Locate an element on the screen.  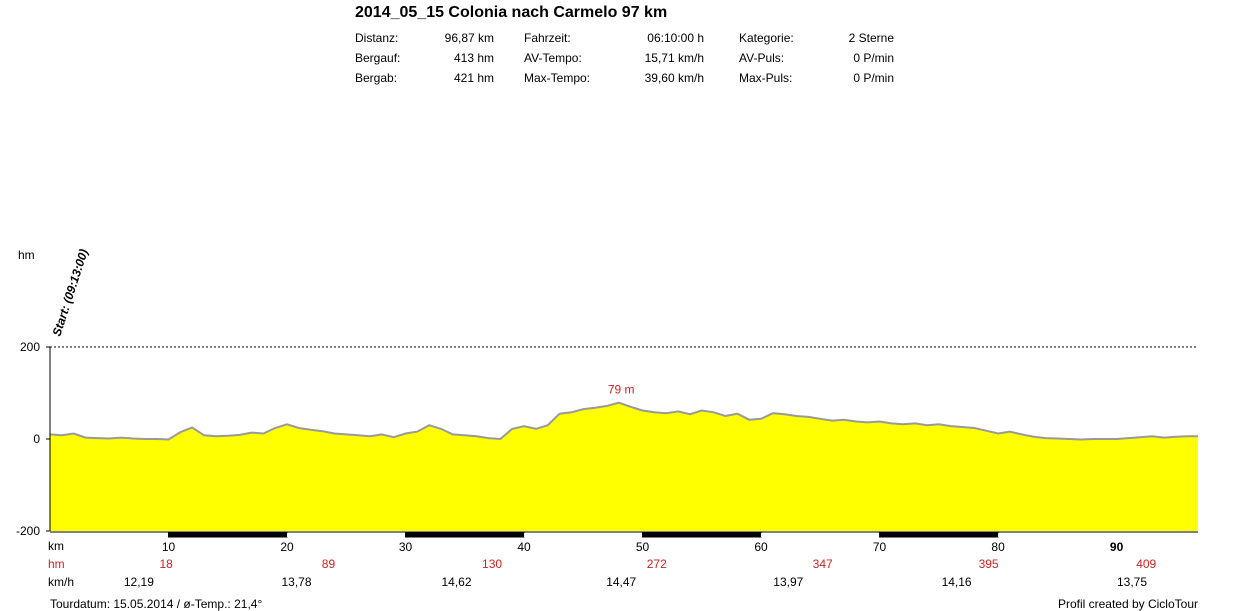
stat-value-kategorie: 2 Sterne is located at coordinates (871, 38).